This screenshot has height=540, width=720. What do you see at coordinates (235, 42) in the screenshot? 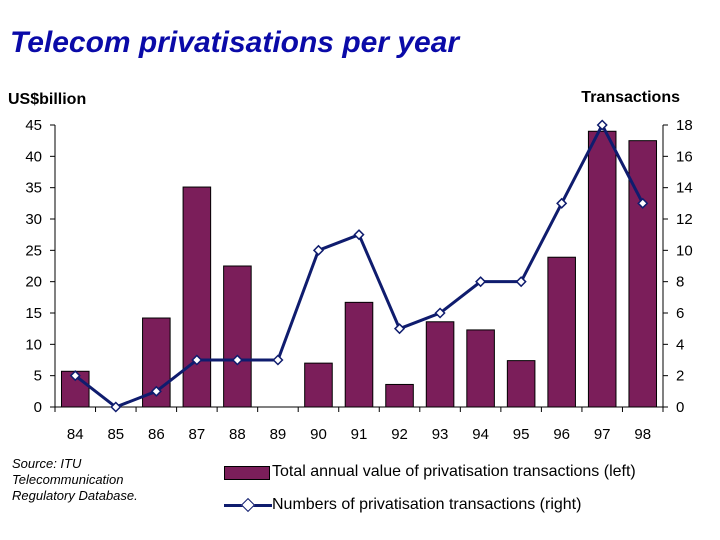
I see `chart-title: Telecom privatisations per year` at bounding box center [235, 42].